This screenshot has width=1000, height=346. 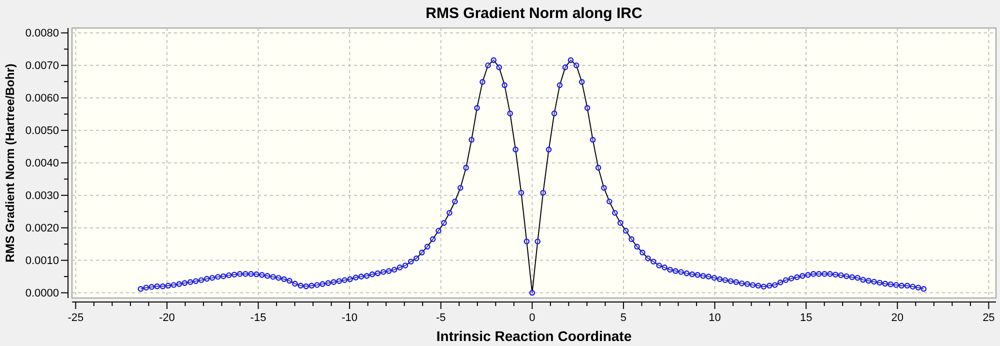 I want to click on x-tick-label: 0, so click(x=532, y=318).